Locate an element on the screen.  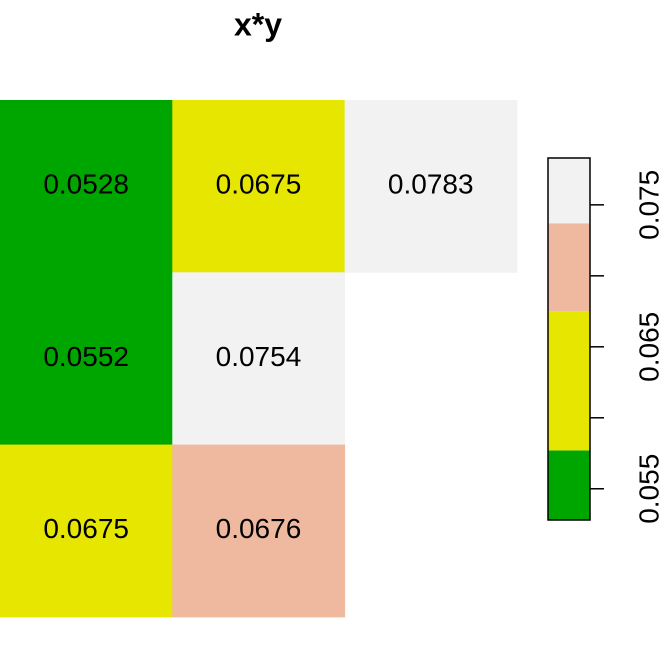
legend-frame is located at coordinates (569, 339).